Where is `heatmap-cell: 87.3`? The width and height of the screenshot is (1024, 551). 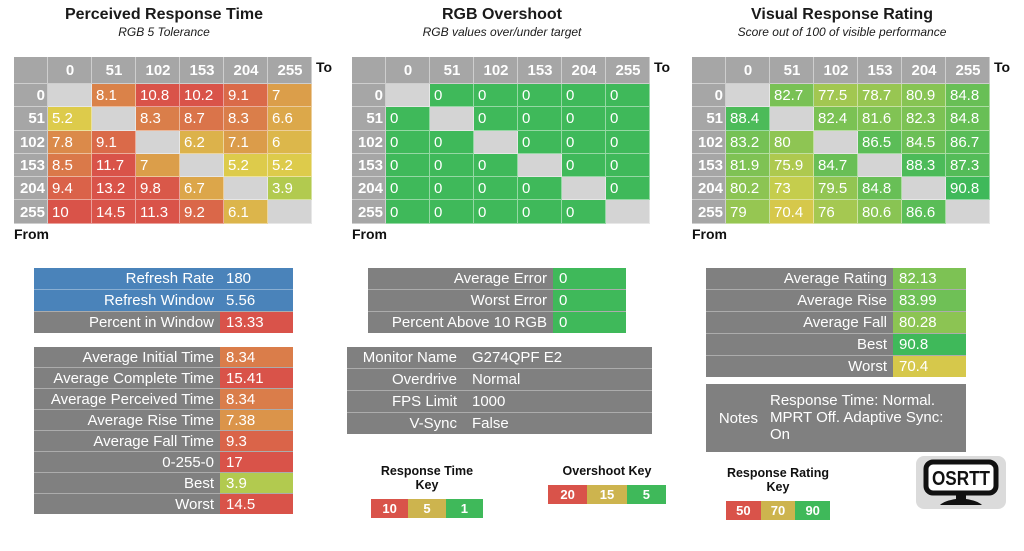
heatmap-cell: 87.3 is located at coordinates (968, 165).